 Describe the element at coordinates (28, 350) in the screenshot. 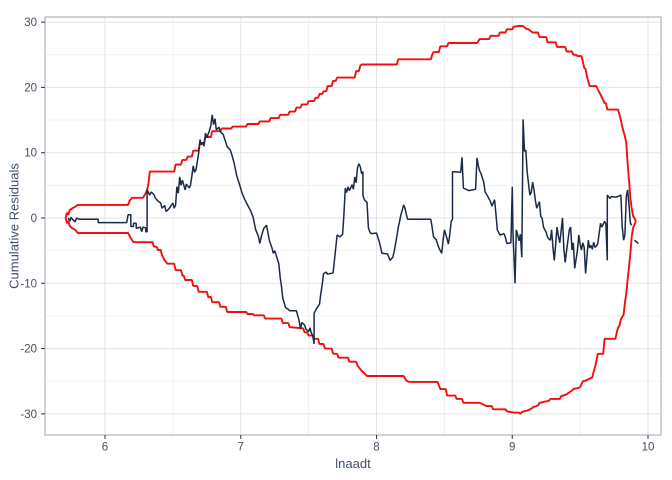

I see `y-tick-label: -20` at that location.